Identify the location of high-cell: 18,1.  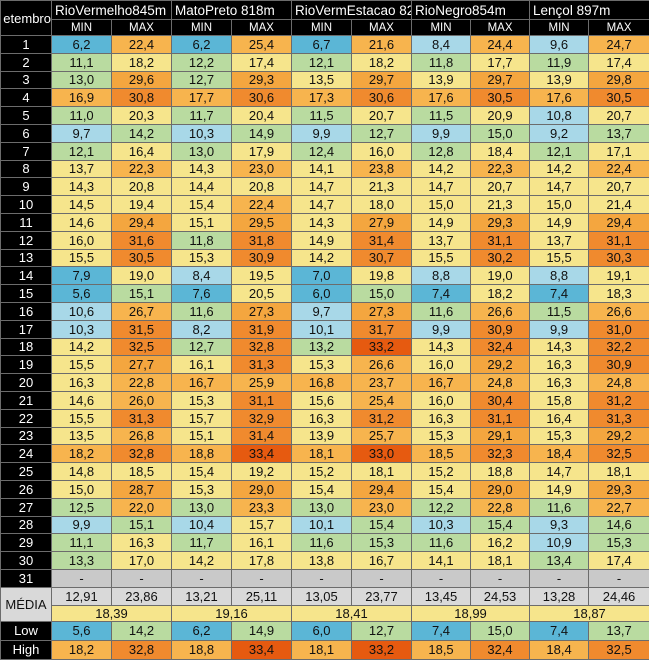
(322, 649).